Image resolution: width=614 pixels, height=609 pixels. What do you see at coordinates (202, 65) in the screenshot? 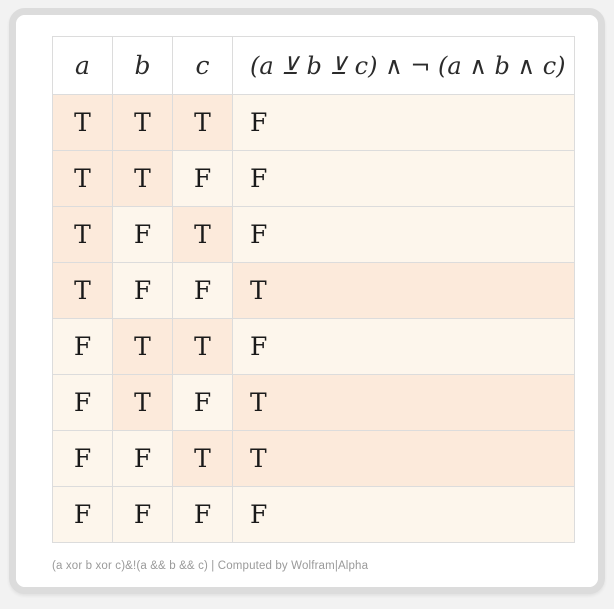
I see `column-header-c: c` at bounding box center [202, 65].